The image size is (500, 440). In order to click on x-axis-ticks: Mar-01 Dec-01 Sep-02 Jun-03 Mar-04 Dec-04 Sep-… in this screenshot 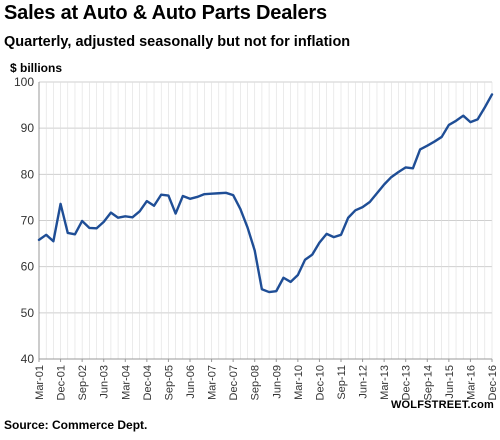, I will do `click(266, 379)`.